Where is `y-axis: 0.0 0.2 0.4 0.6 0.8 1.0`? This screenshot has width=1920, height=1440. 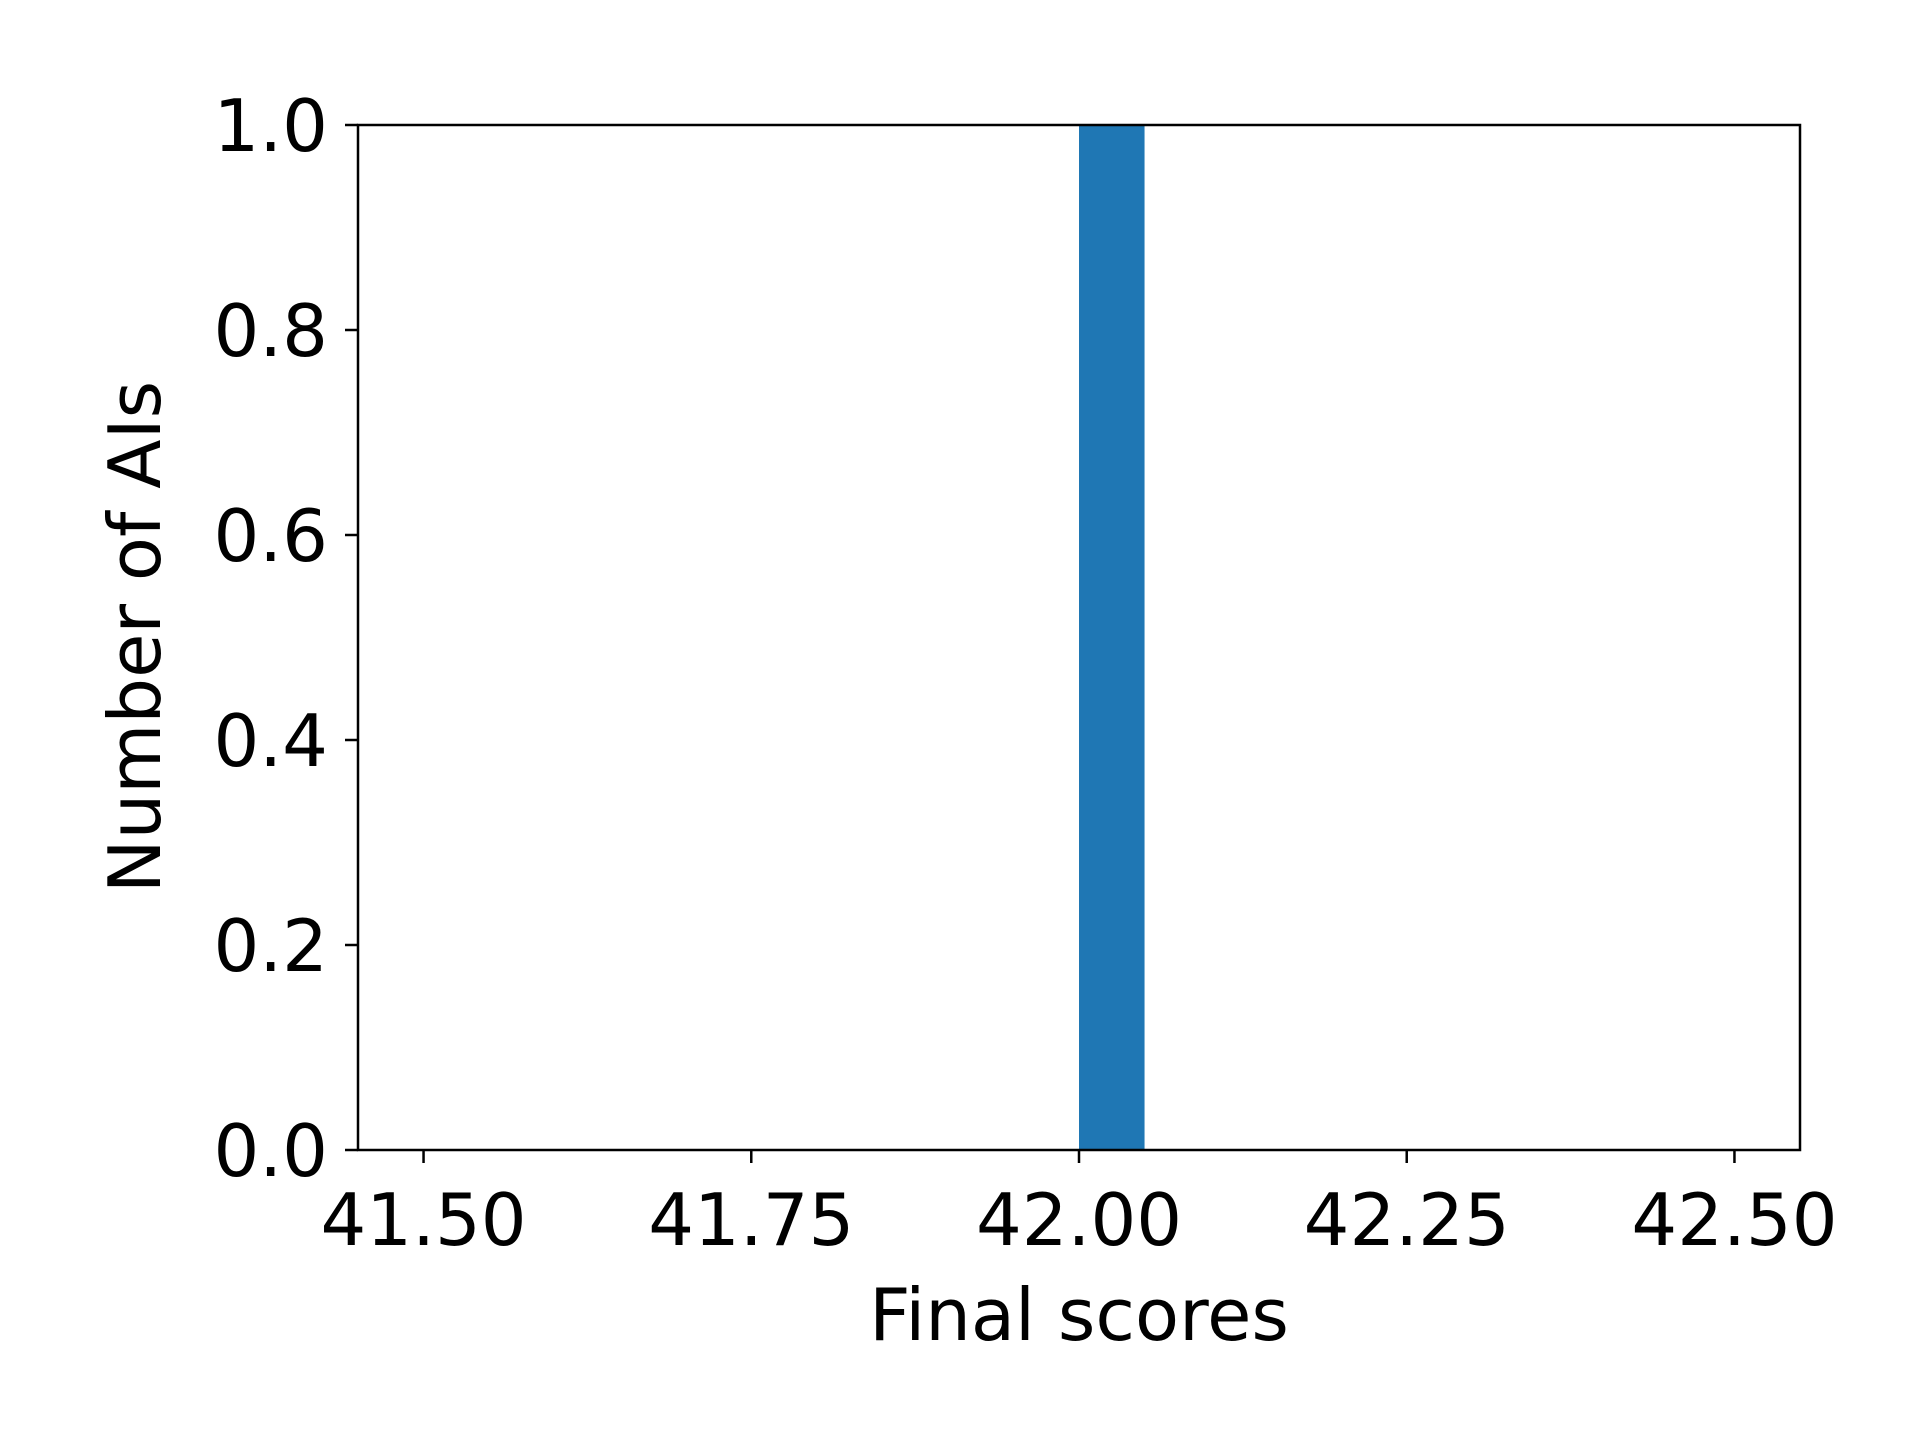
y-axis: 0.0 0.2 0.4 0.6 0.8 1.0 is located at coordinates (285, 638).